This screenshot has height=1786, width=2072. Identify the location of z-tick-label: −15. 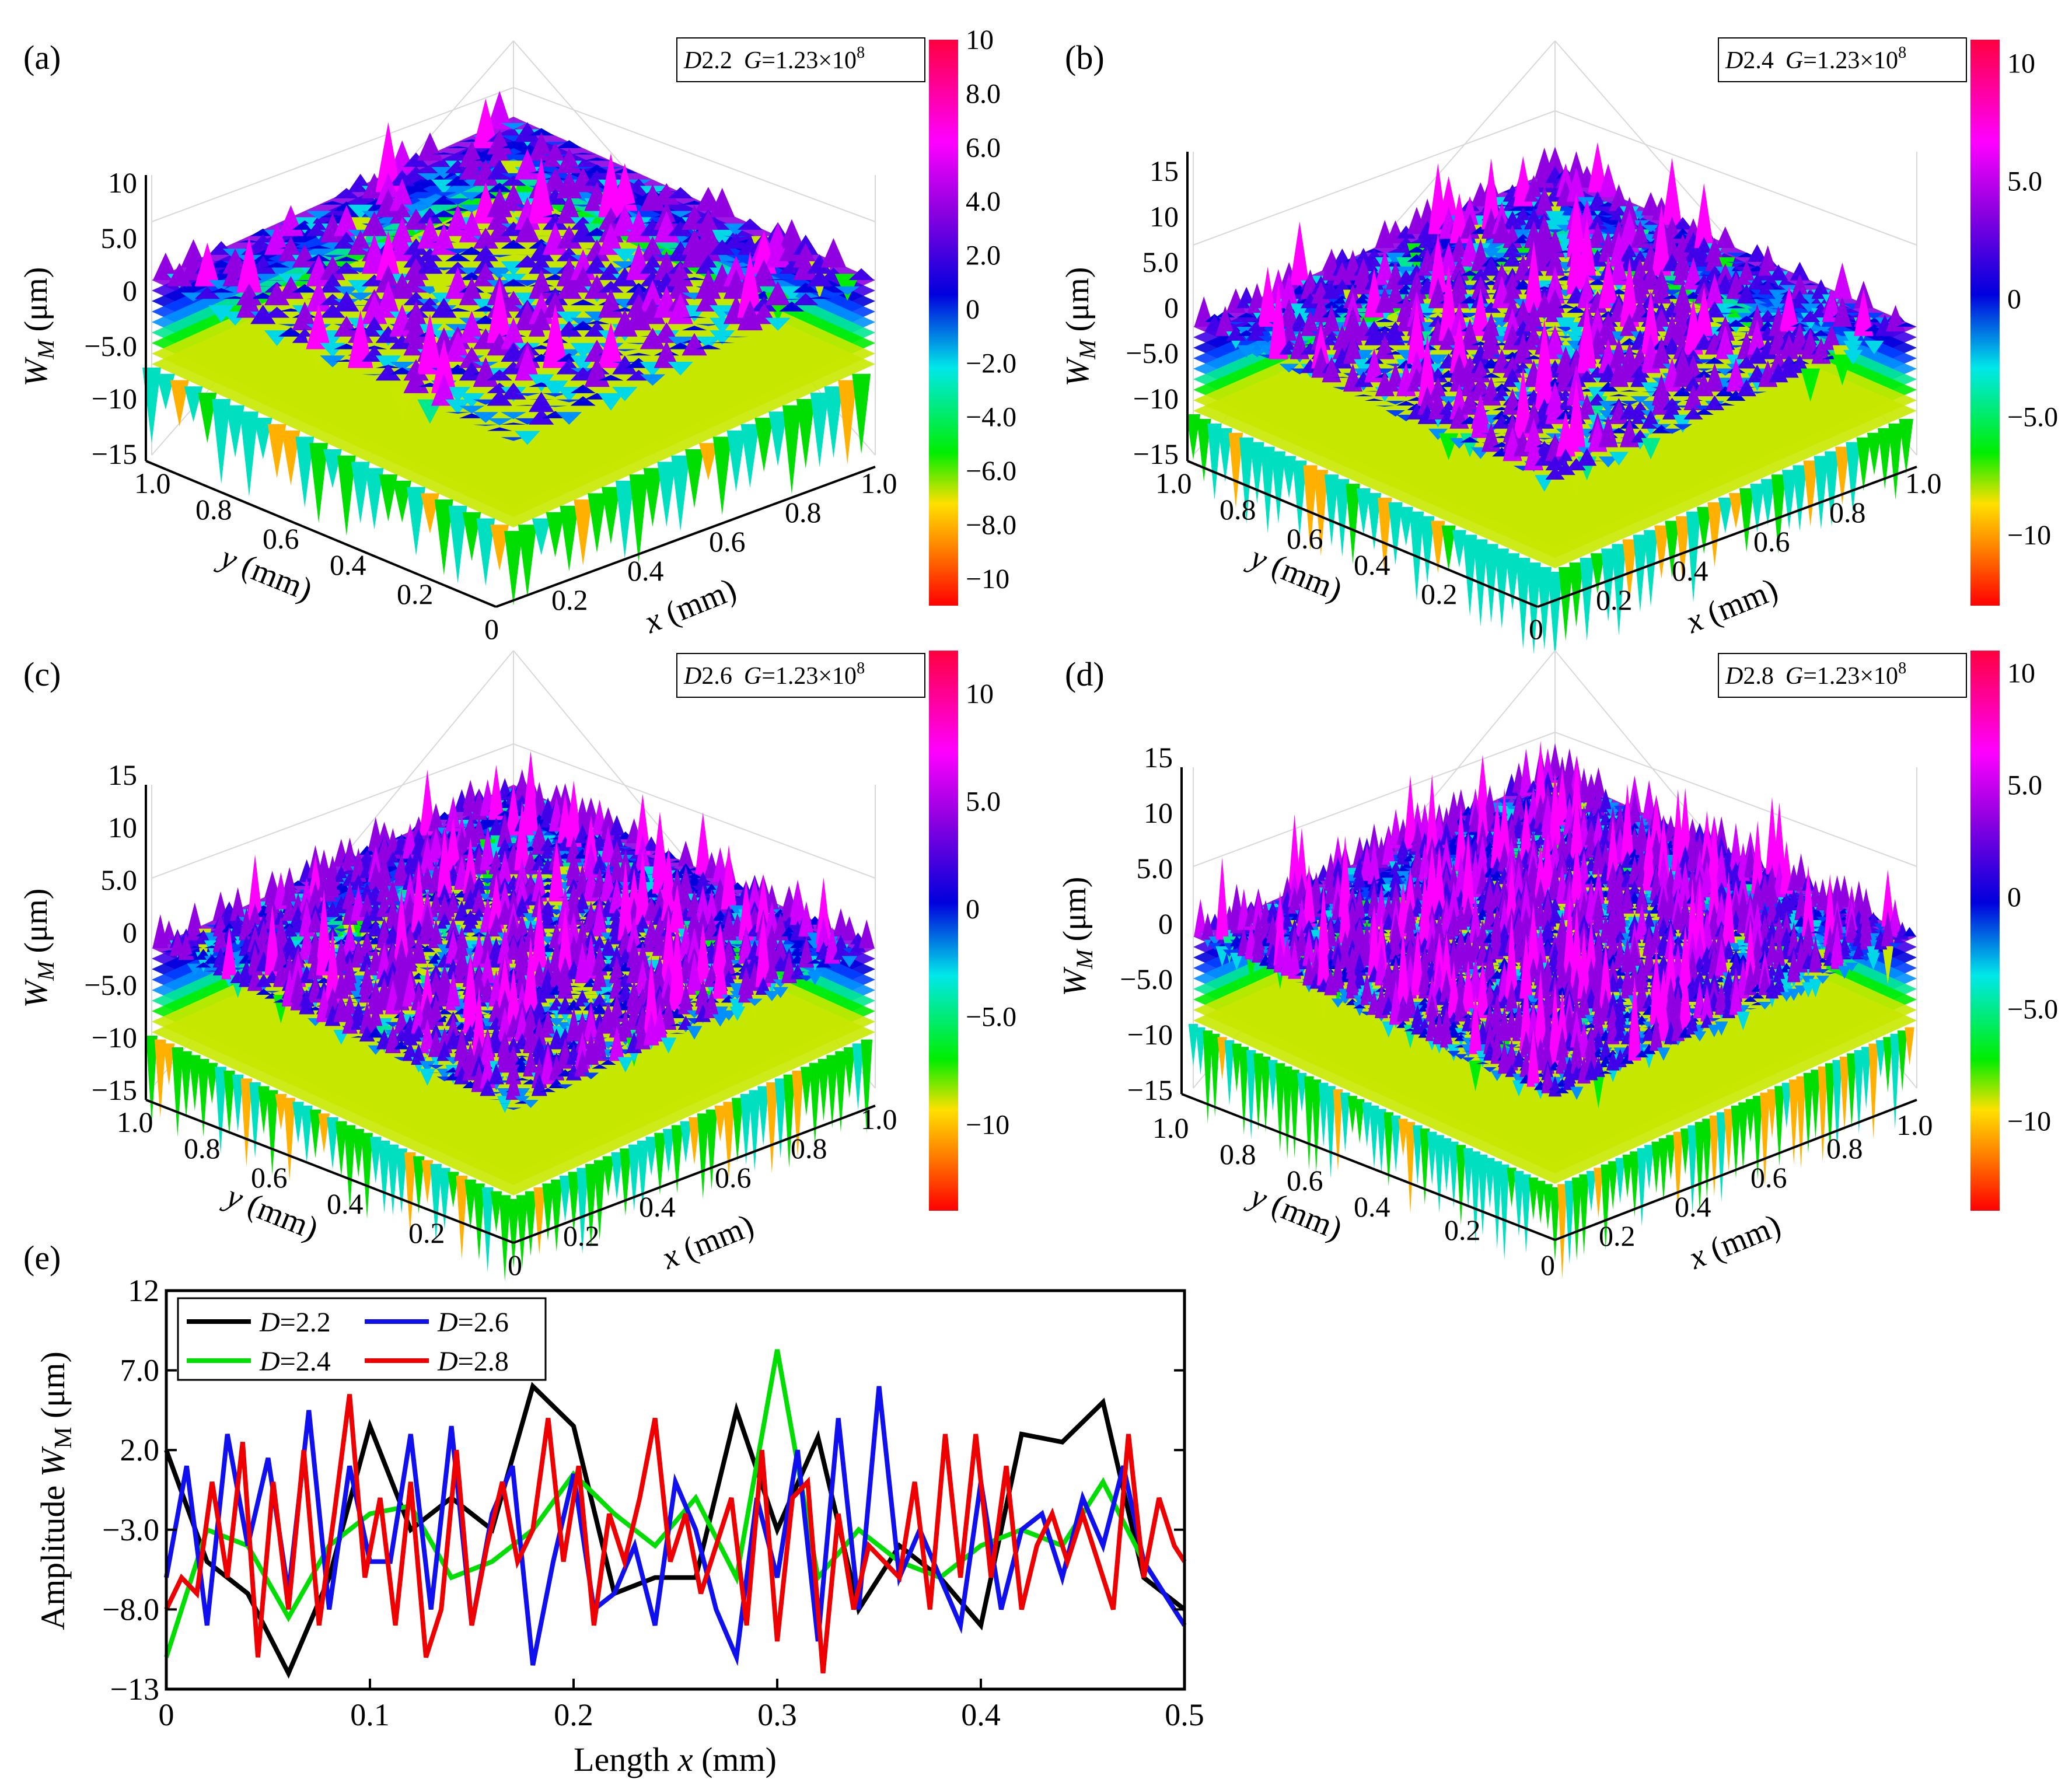
(114, 1090).